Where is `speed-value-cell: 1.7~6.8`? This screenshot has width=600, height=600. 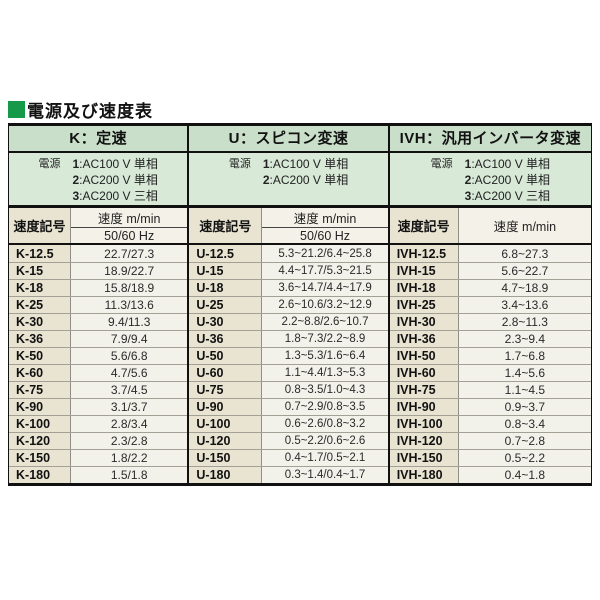 speed-value-cell: 1.7~6.8 is located at coordinates (524, 356).